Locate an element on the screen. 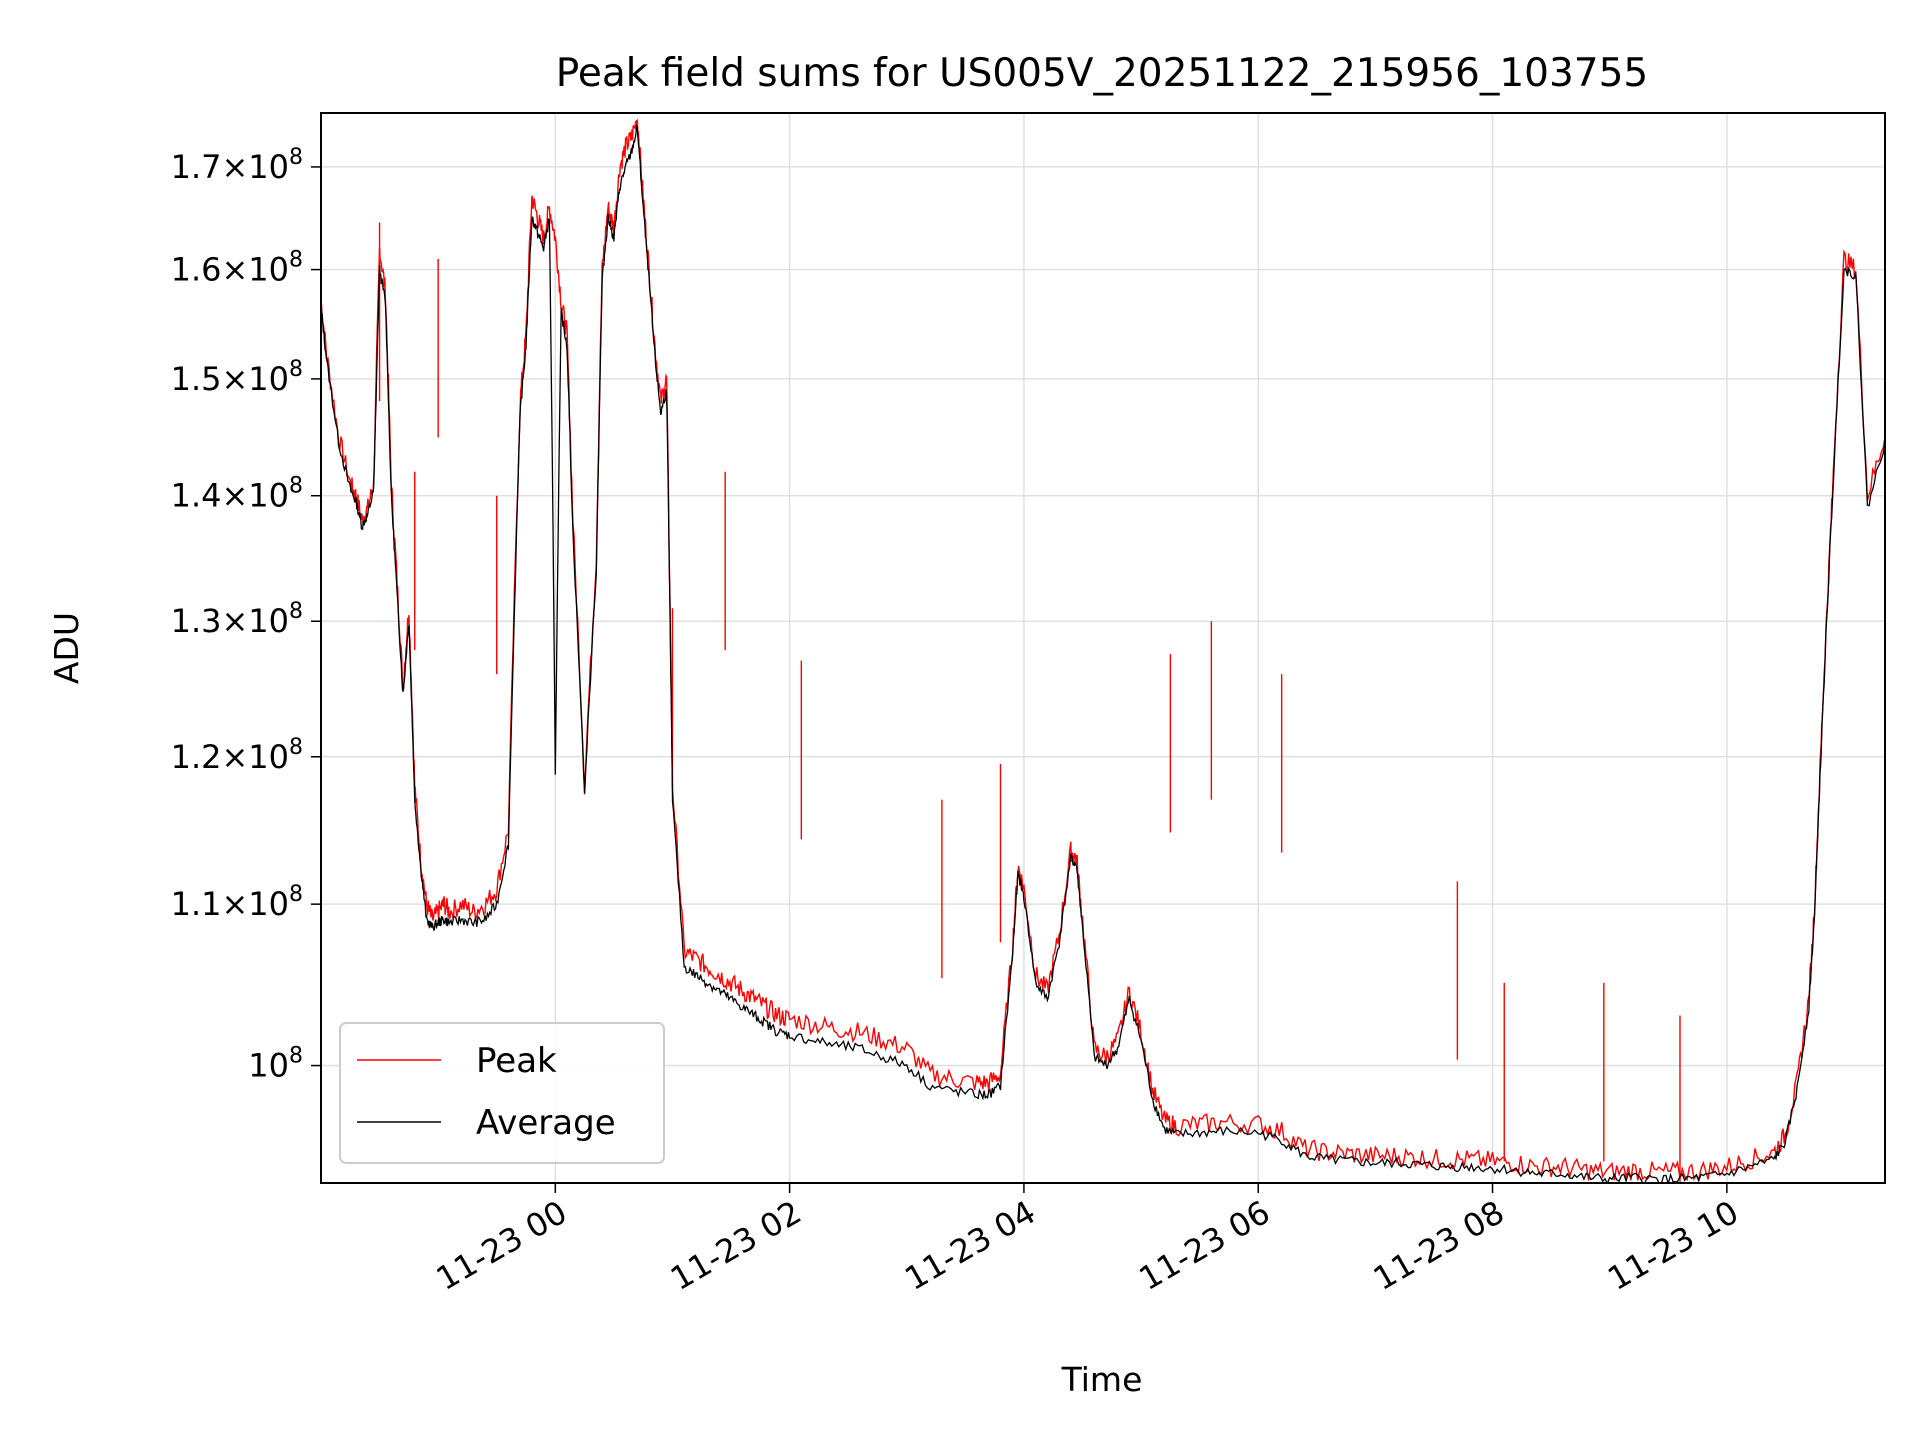 Image resolution: width=1920 pixels, height=1440 pixels. y-tick-label: 1.3×108 is located at coordinates (237, 619).